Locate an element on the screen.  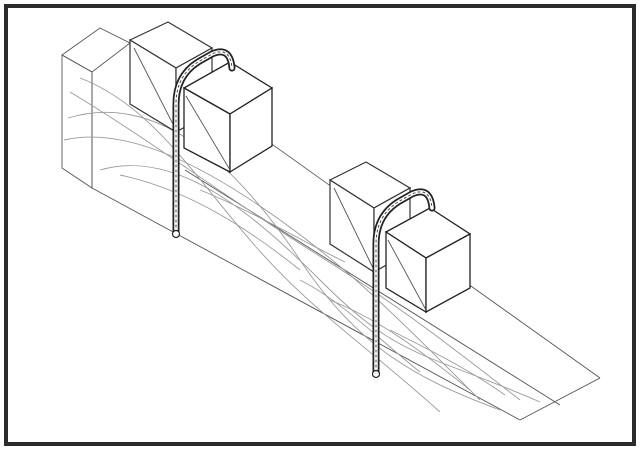
box-icon is located at coordinates (428, 260).